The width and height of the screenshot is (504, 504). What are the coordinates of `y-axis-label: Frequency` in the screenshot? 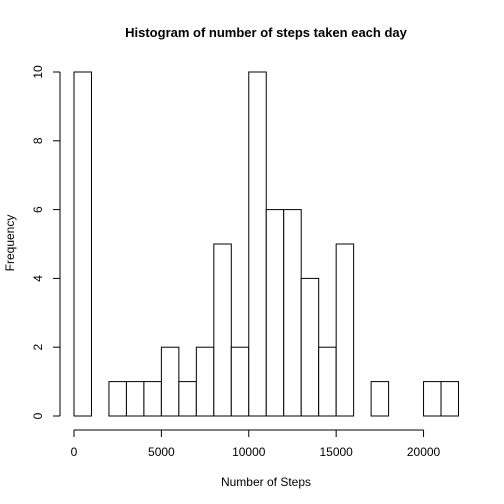 It's located at (10, 243).